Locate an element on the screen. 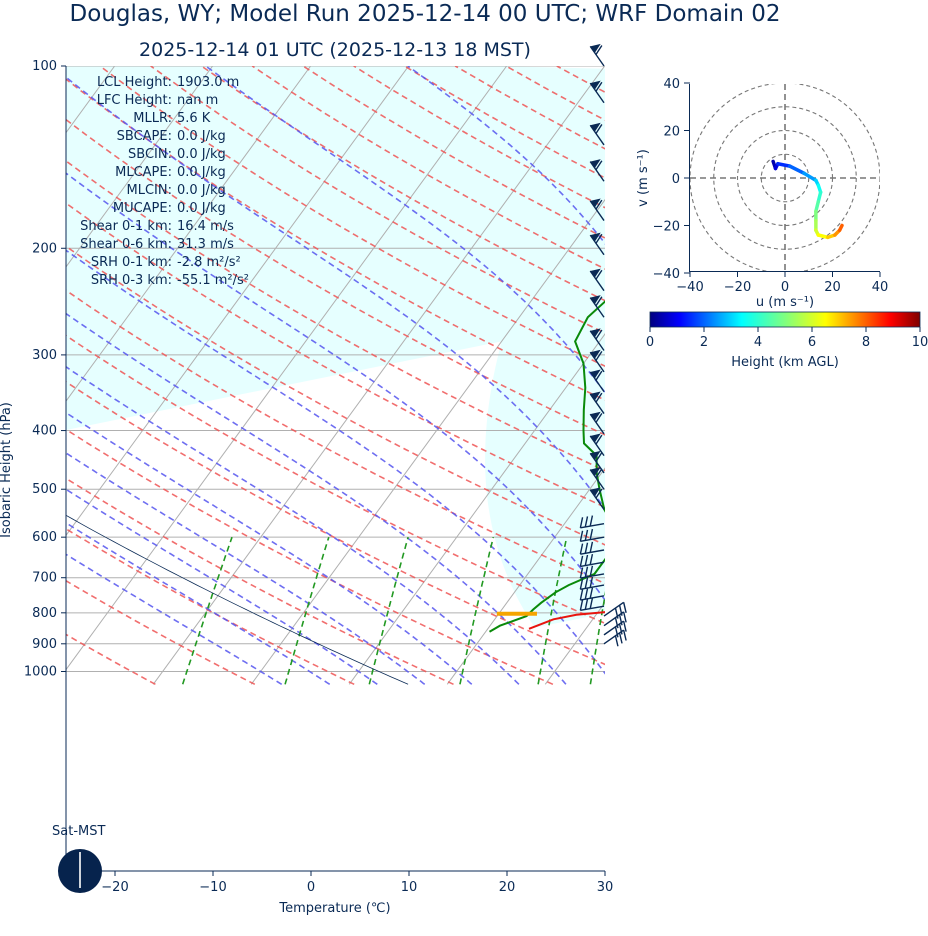 The height and width of the screenshot is (936, 928). hodograph-rings is located at coordinates (785, 178).